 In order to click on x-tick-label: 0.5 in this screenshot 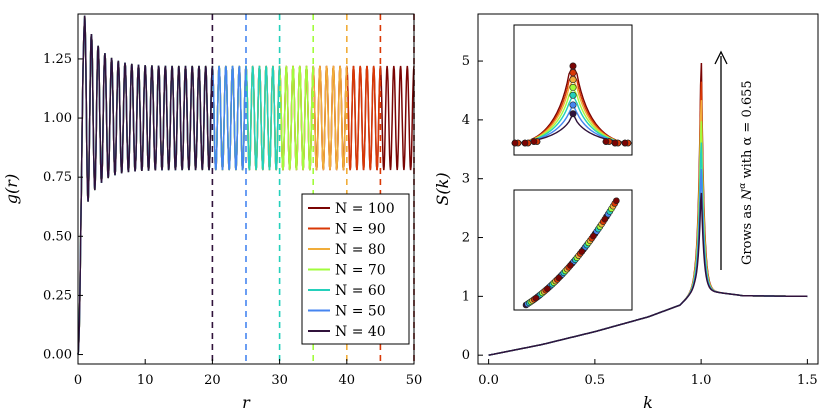, I will do `click(595, 380)`.